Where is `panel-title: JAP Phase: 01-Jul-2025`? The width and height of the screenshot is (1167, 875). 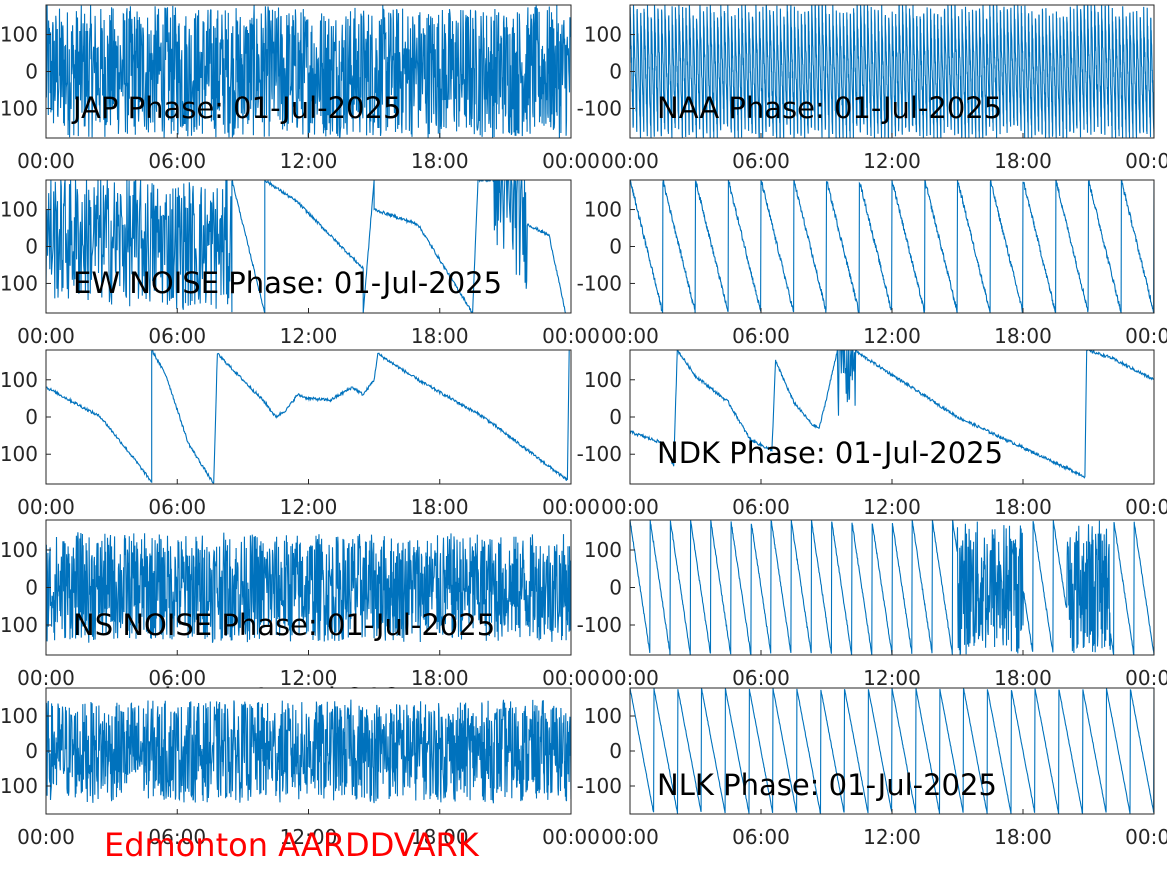 panel-title: JAP Phase: 01-Jul-2025 is located at coordinates (236, 108).